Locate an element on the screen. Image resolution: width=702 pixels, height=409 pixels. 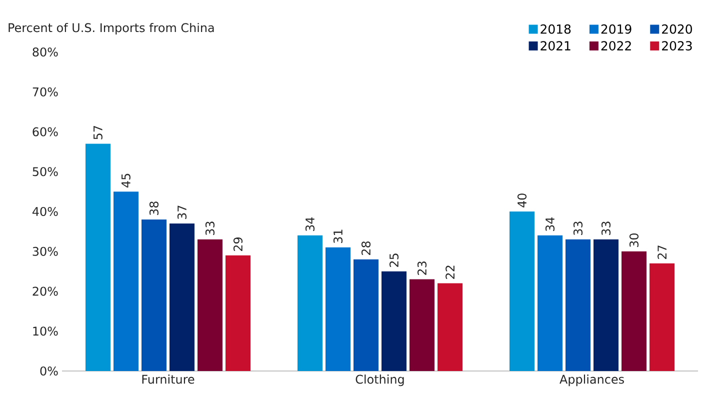
data-label: 57 is located at coordinates (98, 133).